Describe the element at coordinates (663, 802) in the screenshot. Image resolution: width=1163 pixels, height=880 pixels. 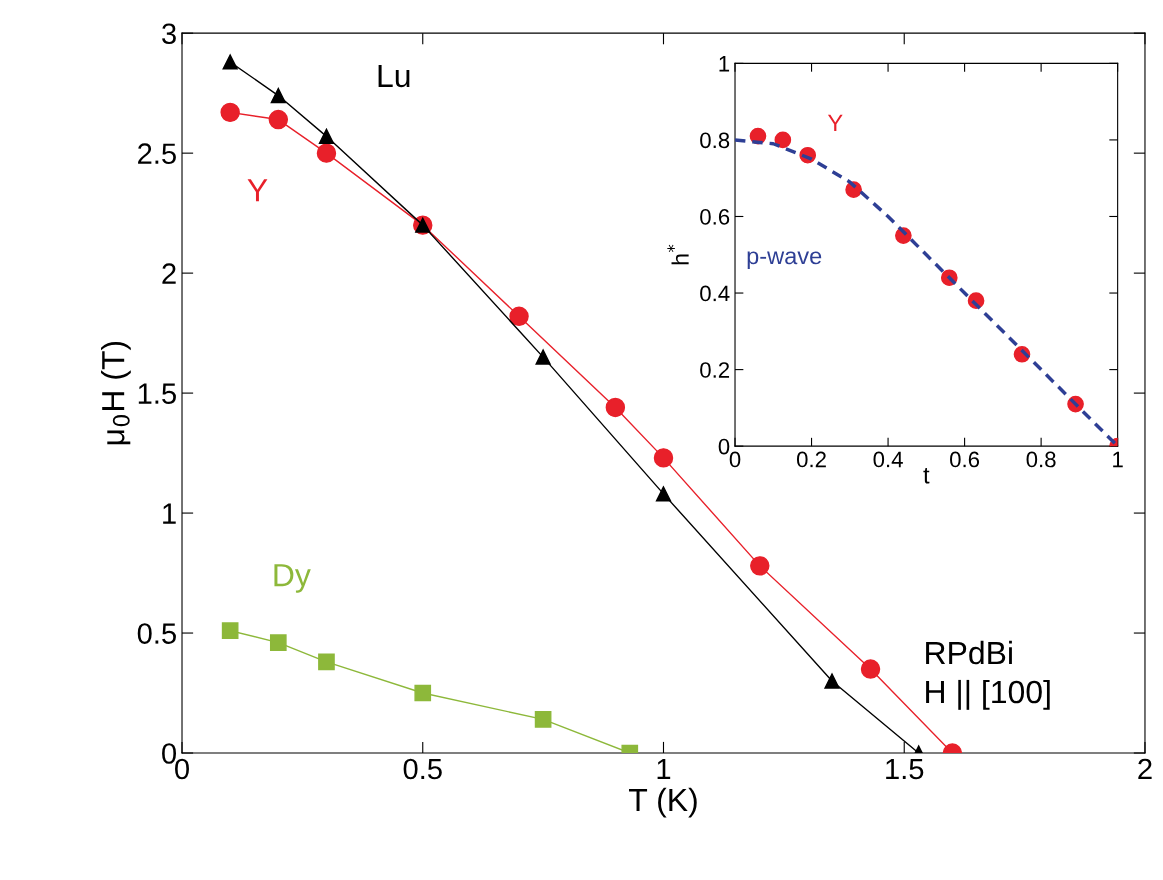
I see `x-axis-title: T (K)` at that location.